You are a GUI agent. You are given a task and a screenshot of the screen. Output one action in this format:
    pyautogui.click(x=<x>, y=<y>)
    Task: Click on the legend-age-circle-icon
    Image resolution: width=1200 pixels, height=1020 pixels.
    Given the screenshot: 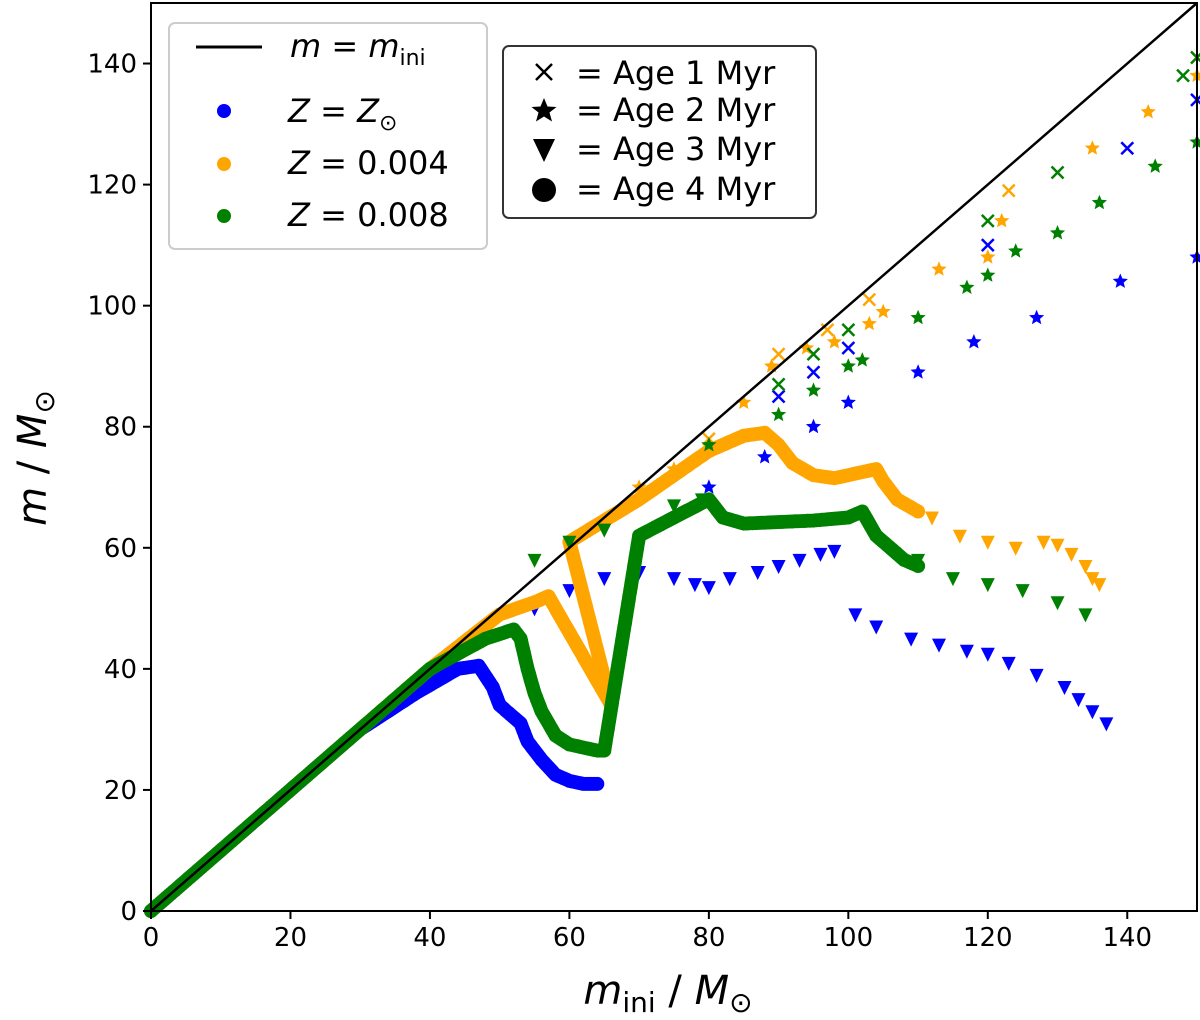 What is the action you would take?
    pyautogui.click(x=544, y=190)
    